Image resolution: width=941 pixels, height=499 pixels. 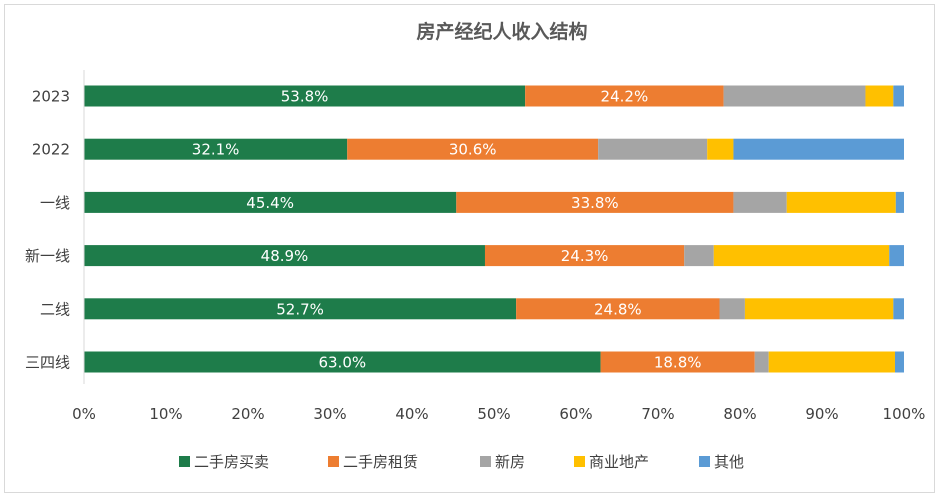 What do you see at coordinates (380, 462) in the screenshot?
I see `legend-label: 二手房租赁` at bounding box center [380, 462].